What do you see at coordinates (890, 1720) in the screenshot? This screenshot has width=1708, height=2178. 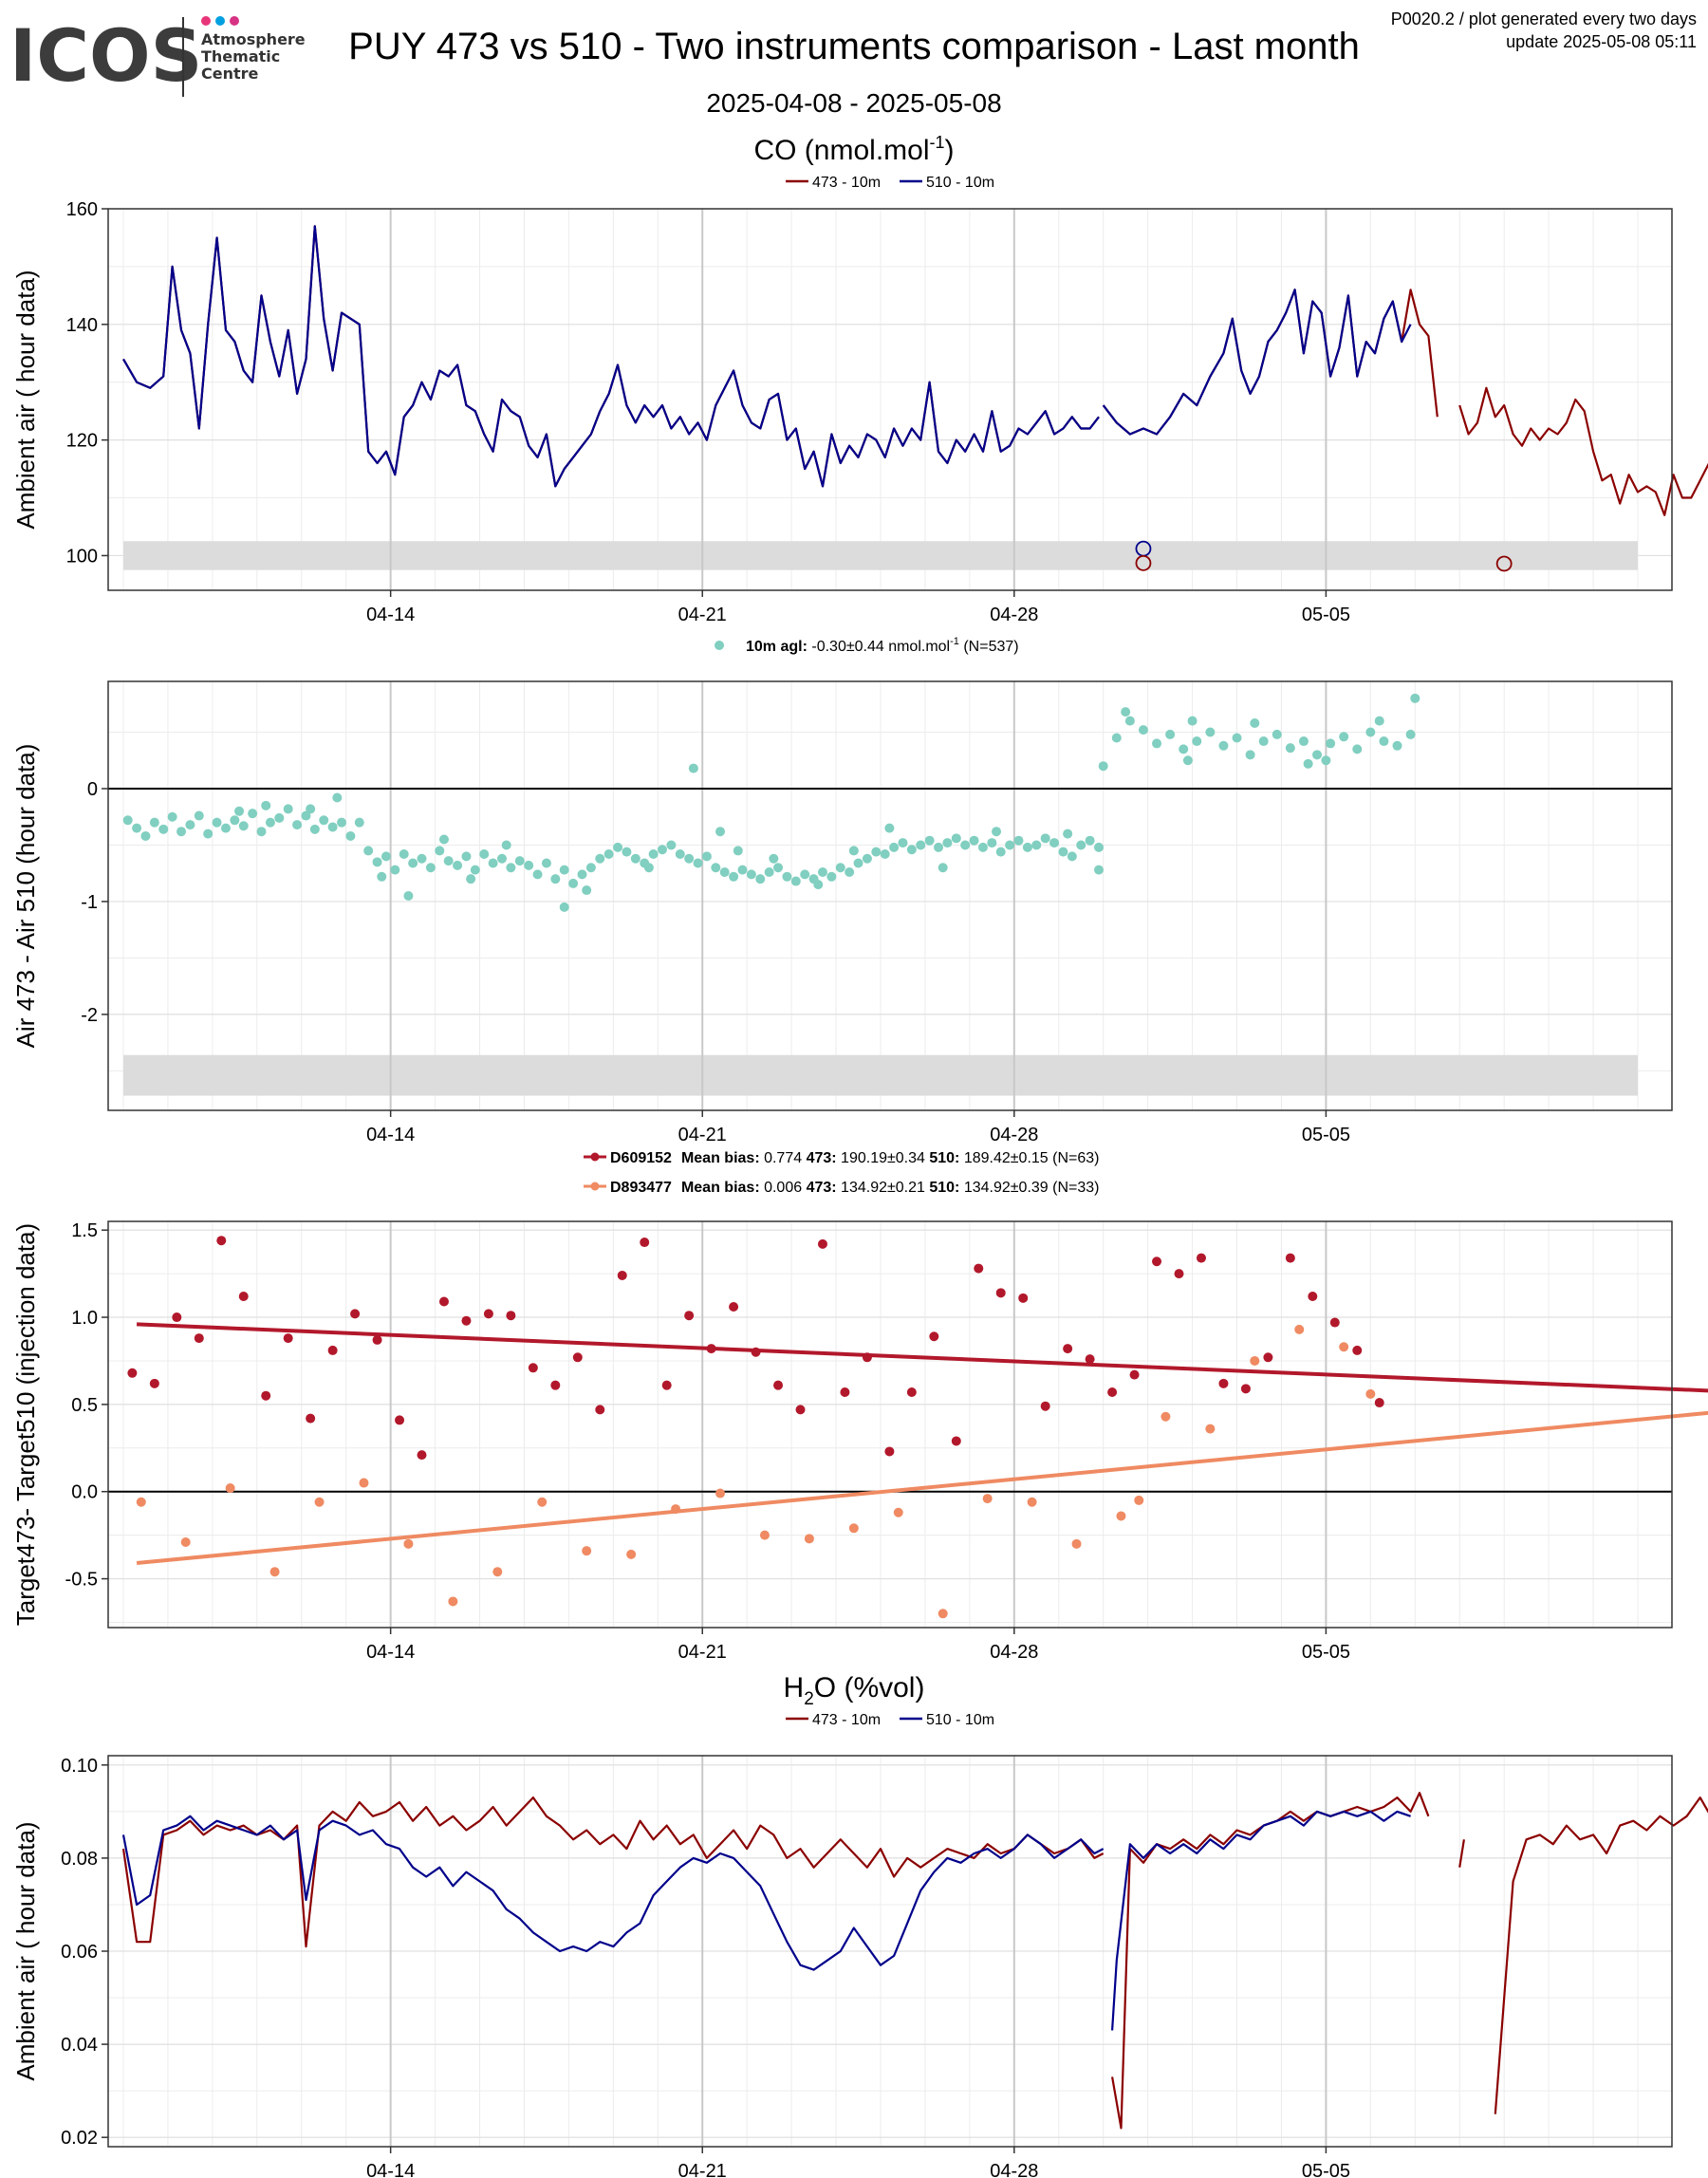 I see `h2o-legend: 473 - 10m 510 - 10m` at bounding box center [890, 1720].